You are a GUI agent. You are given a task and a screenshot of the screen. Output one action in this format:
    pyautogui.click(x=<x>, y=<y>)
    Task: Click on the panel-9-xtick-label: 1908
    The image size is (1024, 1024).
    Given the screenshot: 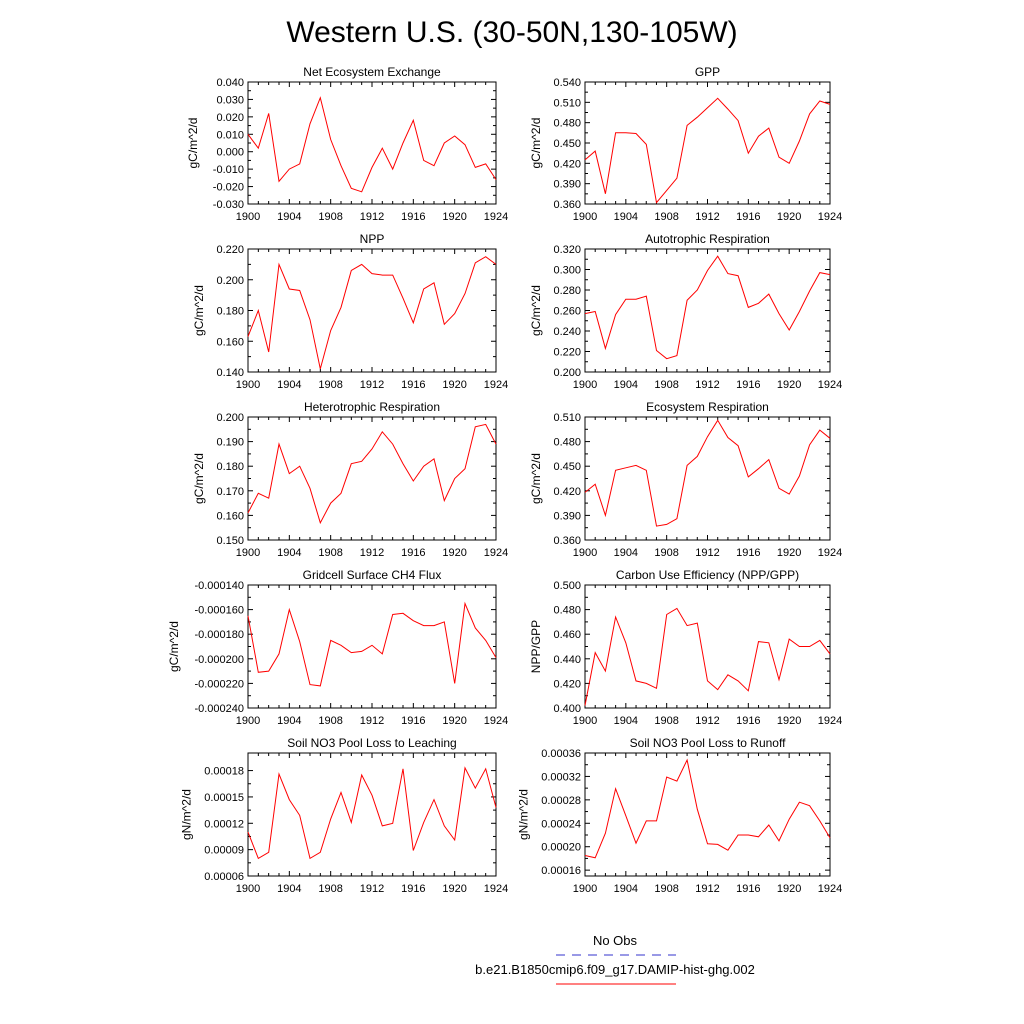 What is the action you would take?
    pyautogui.click(x=330, y=889)
    